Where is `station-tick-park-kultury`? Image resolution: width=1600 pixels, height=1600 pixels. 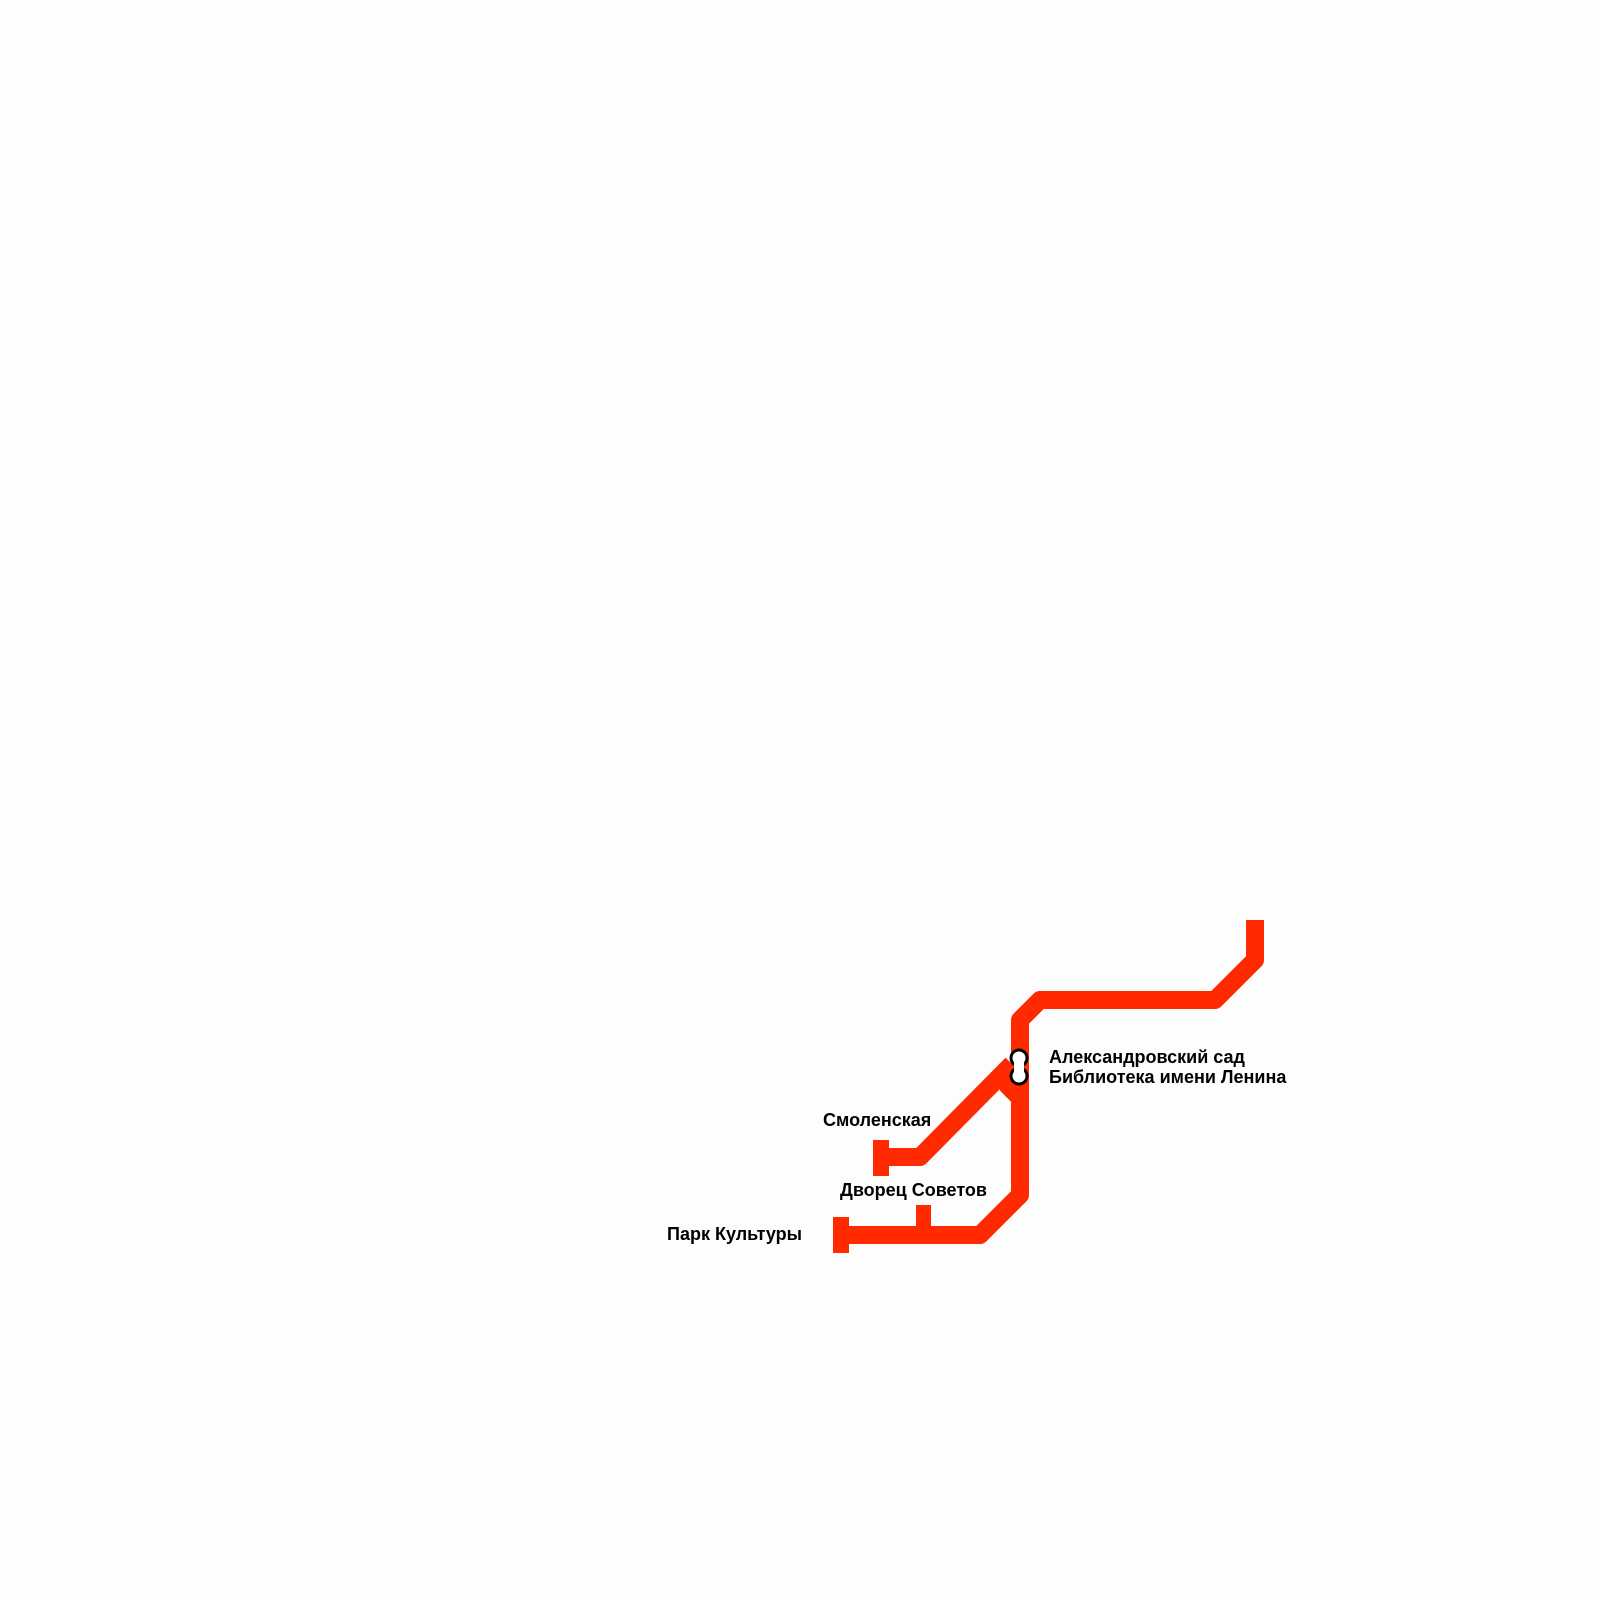
station-tick-park-kultury is located at coordinates (841, 1235).